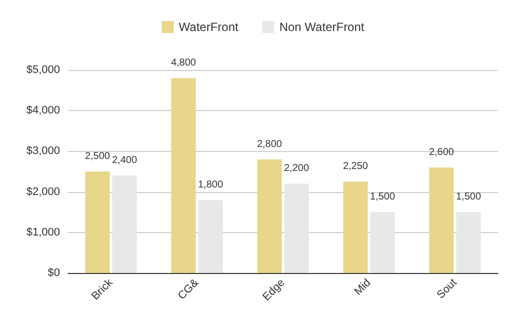 The height and width of the screenshot is (330, 526). What do you see at coordinates (363, 287) in the screenshot?
I see `x-tick-label: Mid` at bounding box center [363, 287].